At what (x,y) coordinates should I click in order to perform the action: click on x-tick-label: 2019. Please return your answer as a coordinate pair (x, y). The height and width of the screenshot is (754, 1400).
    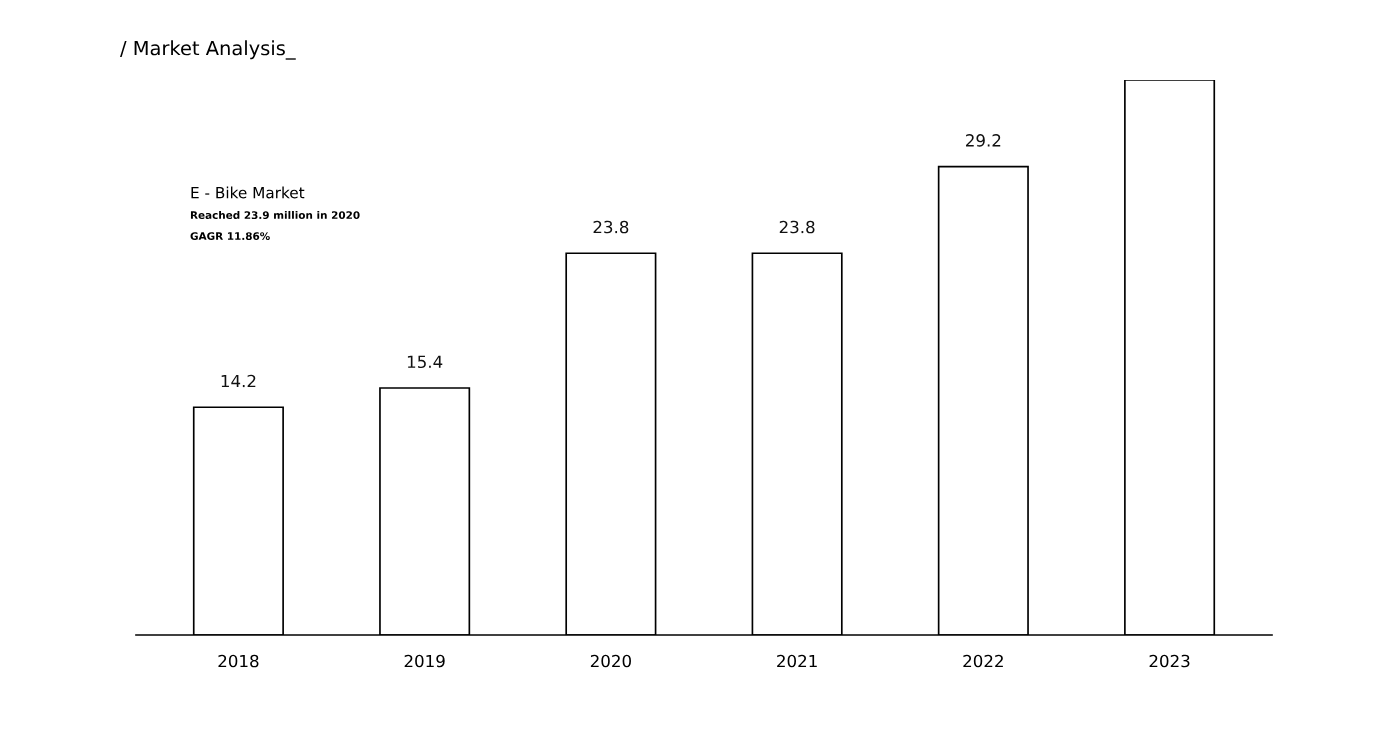
    Looking at the image, I should click on (424, 661).